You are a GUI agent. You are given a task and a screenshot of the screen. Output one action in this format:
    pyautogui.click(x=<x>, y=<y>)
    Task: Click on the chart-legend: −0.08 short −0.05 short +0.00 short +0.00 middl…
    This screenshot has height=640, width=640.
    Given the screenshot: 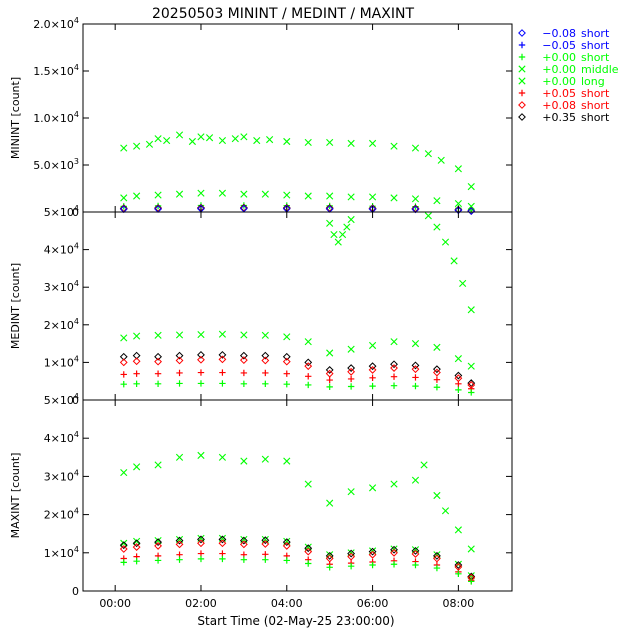 What is the action you would take?
    pyautogui.click(x=568, y=75)
    